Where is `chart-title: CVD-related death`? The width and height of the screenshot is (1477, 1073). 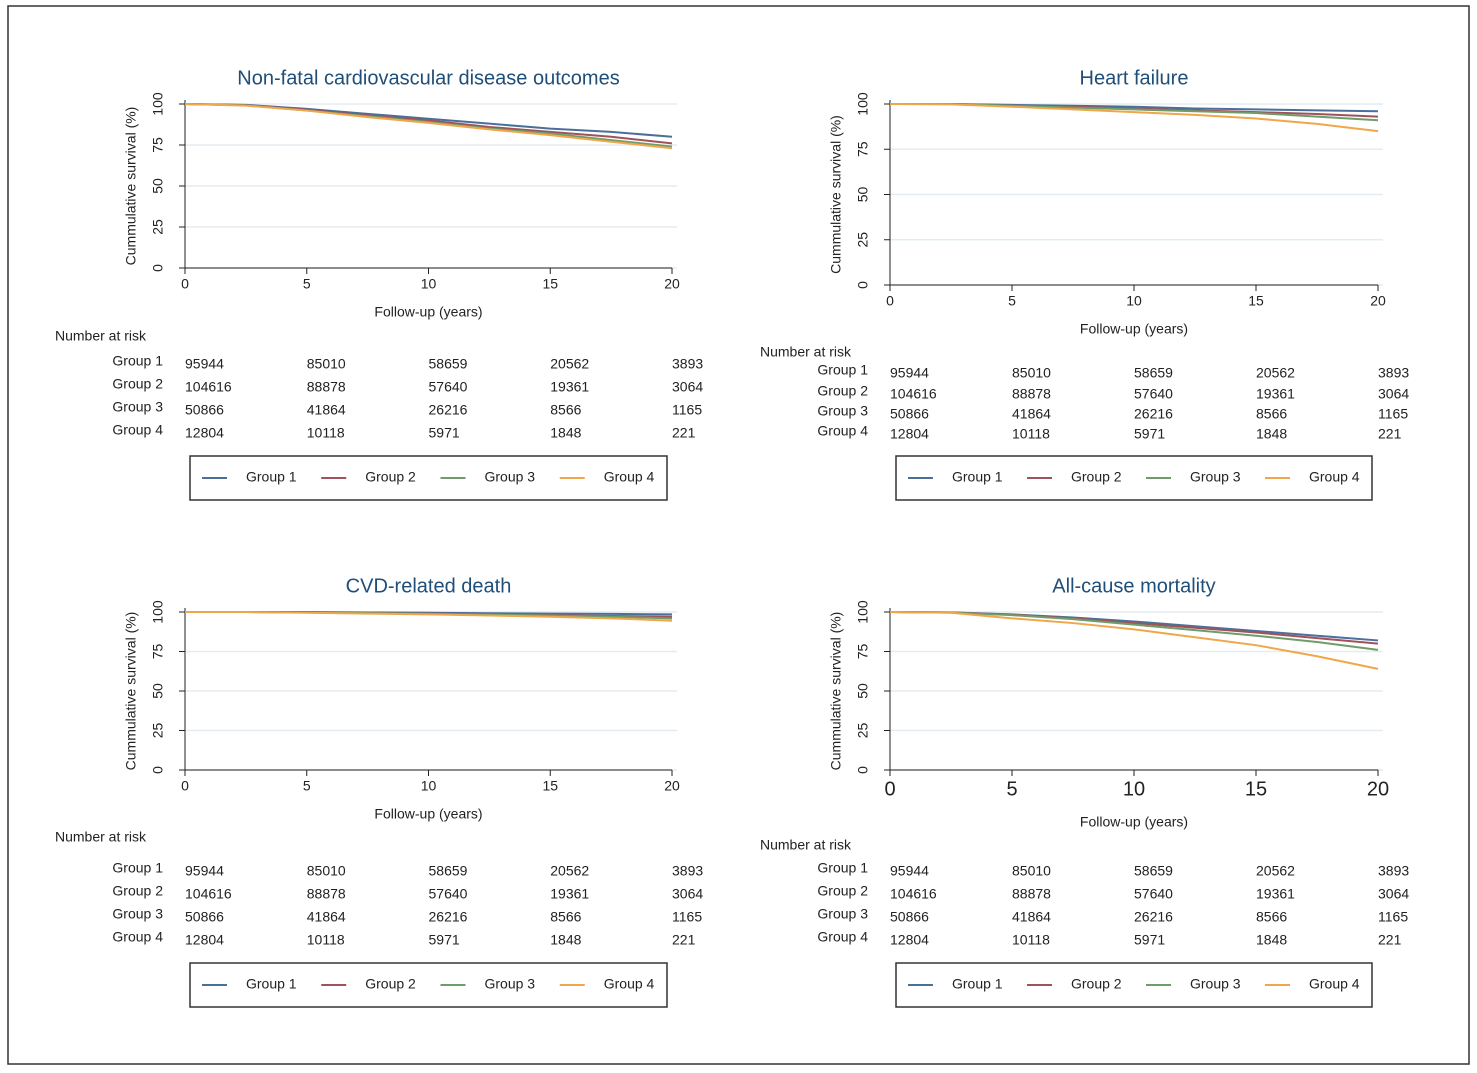 chart-title: CVD-related death is located at coordinates (429, 586).